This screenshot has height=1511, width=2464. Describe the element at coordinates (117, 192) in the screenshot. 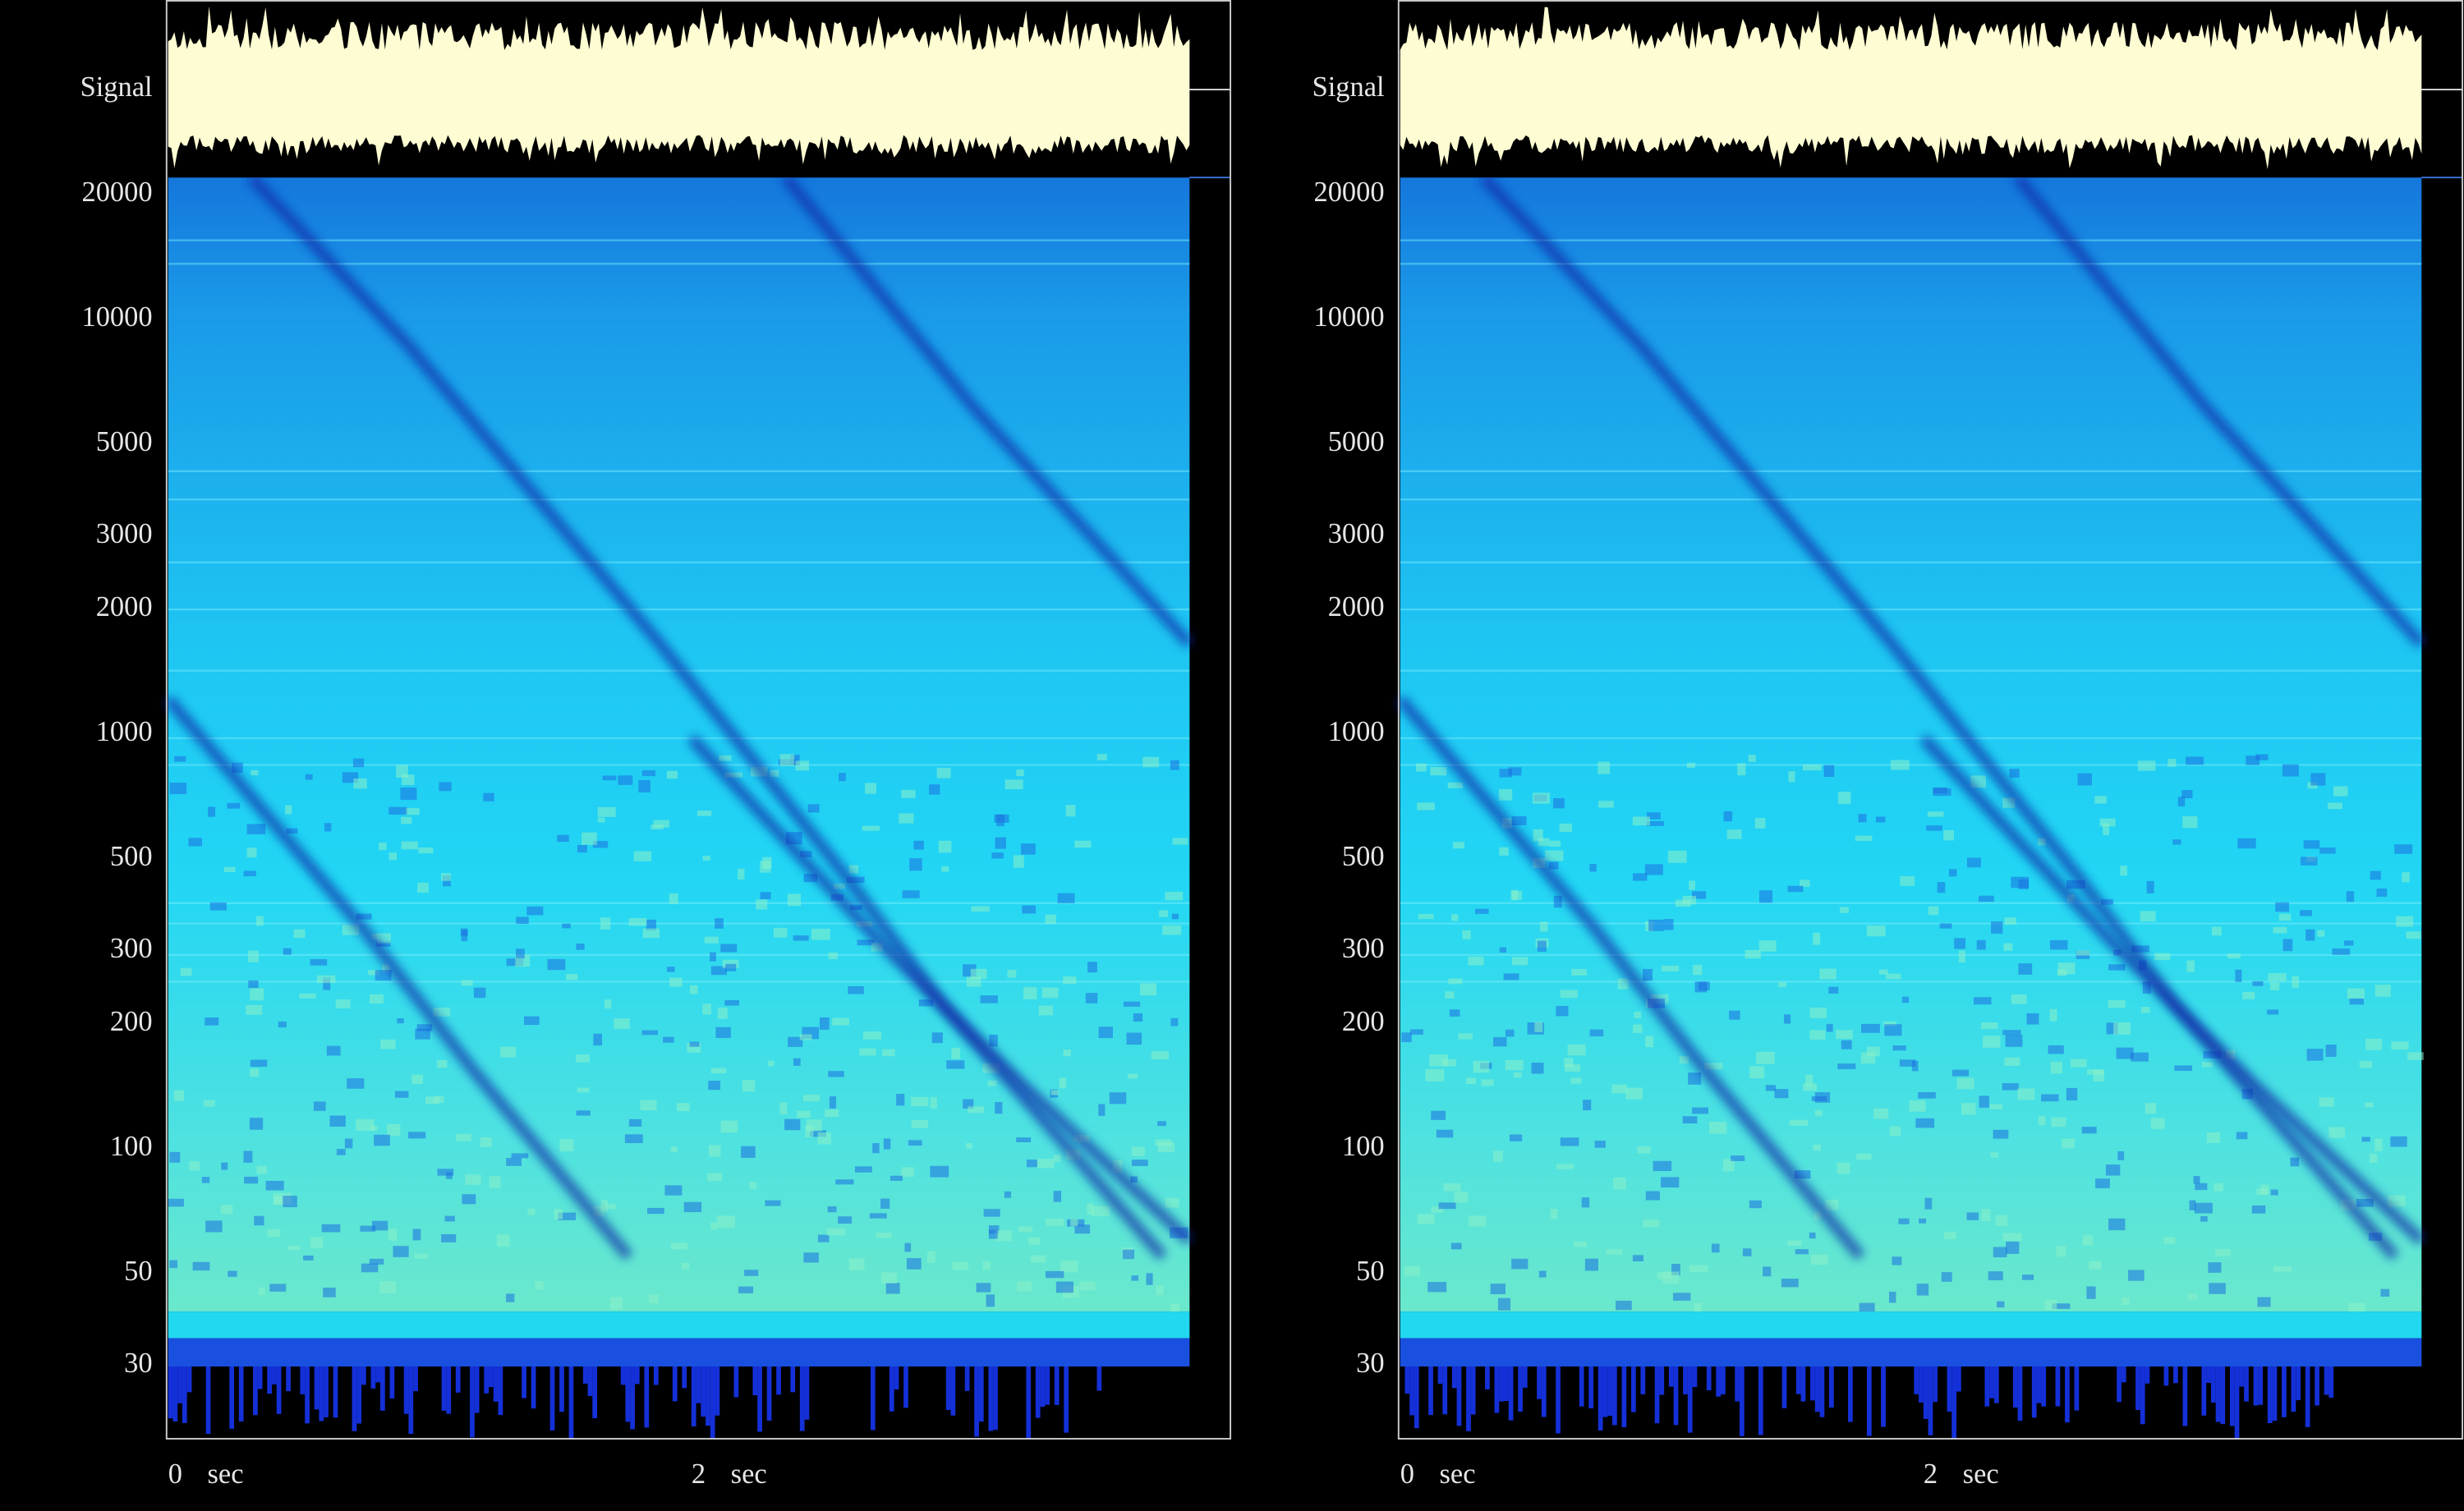

I see `y-tick-label: 20000` at that location.